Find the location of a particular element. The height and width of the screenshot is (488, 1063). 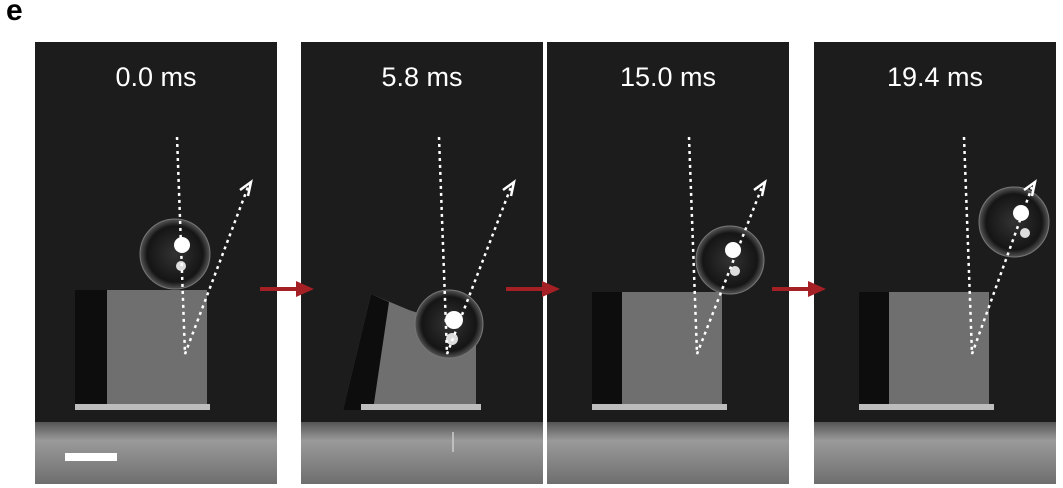

time-label-2: 5.8 ms is located at coordinates (422, 77).